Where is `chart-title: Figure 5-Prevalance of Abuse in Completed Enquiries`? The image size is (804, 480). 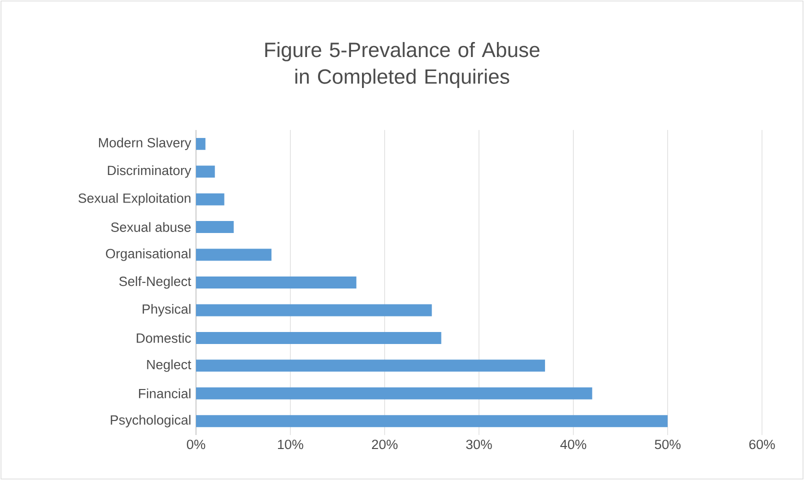
chart-title: Figure 5-Prevalance of Abuse in Completed Enquiries is located at coordinates (402, 65).